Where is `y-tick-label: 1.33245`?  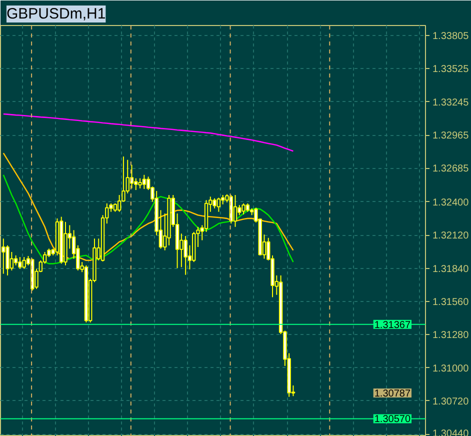
y-tick-label: 1.33245 is located at coordinates (451, 102).